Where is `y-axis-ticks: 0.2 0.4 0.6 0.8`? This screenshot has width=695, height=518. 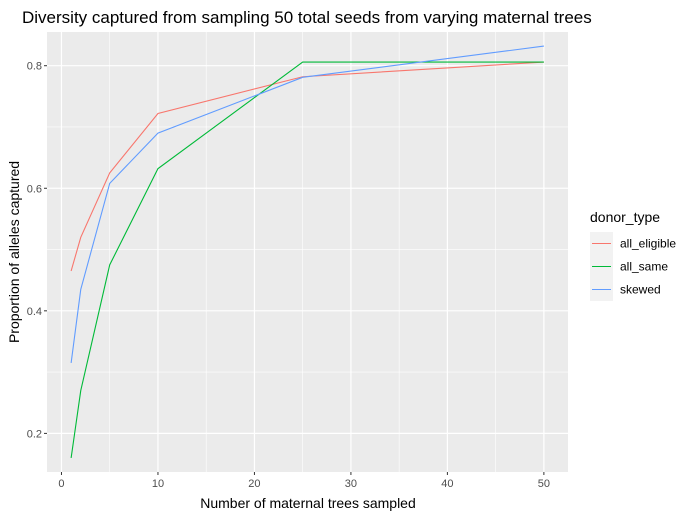 y-axis-ticks: 0.2 0.4 0.6 0.8 is located at coordinates (37, 250).